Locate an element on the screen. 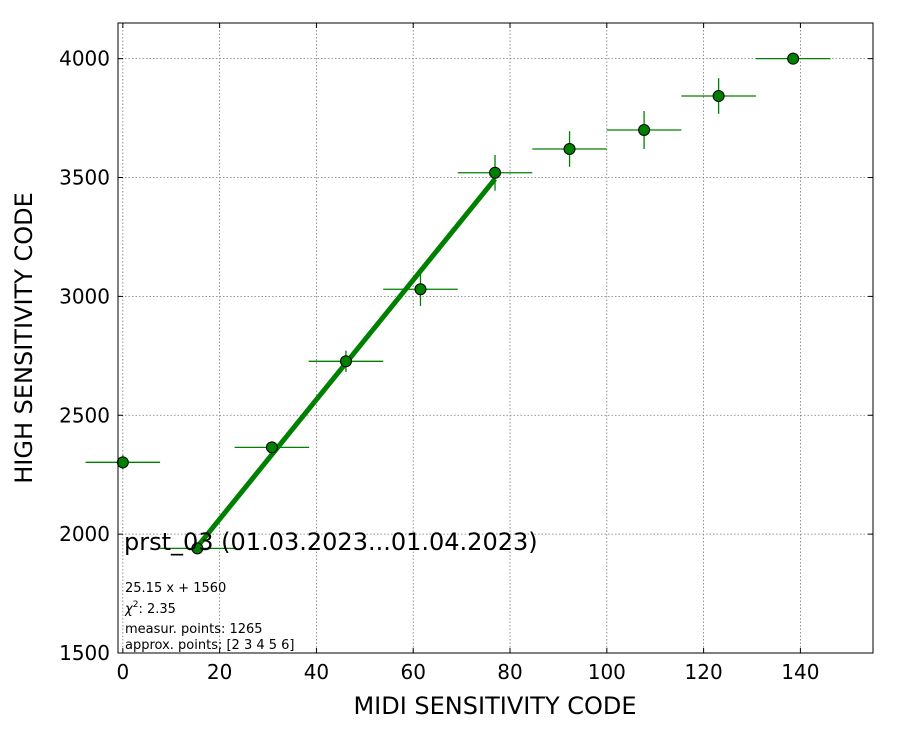 The width and height of the screenshot is (900, 750). x-tick-label: 80 is located at coordinates (509, 672).